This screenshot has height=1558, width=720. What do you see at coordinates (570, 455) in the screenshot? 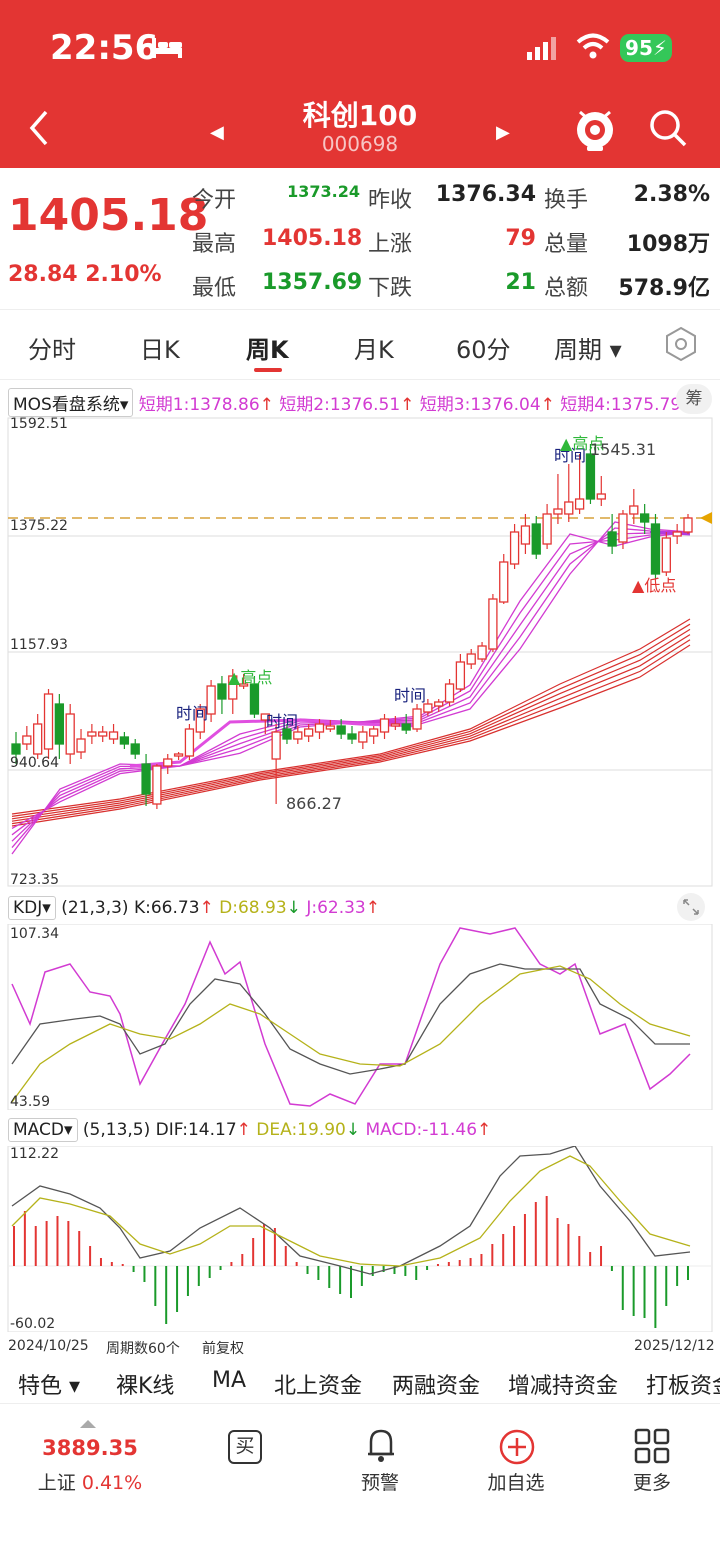
I see `time-marker-4: 时间` at bounding box center [570, 455].